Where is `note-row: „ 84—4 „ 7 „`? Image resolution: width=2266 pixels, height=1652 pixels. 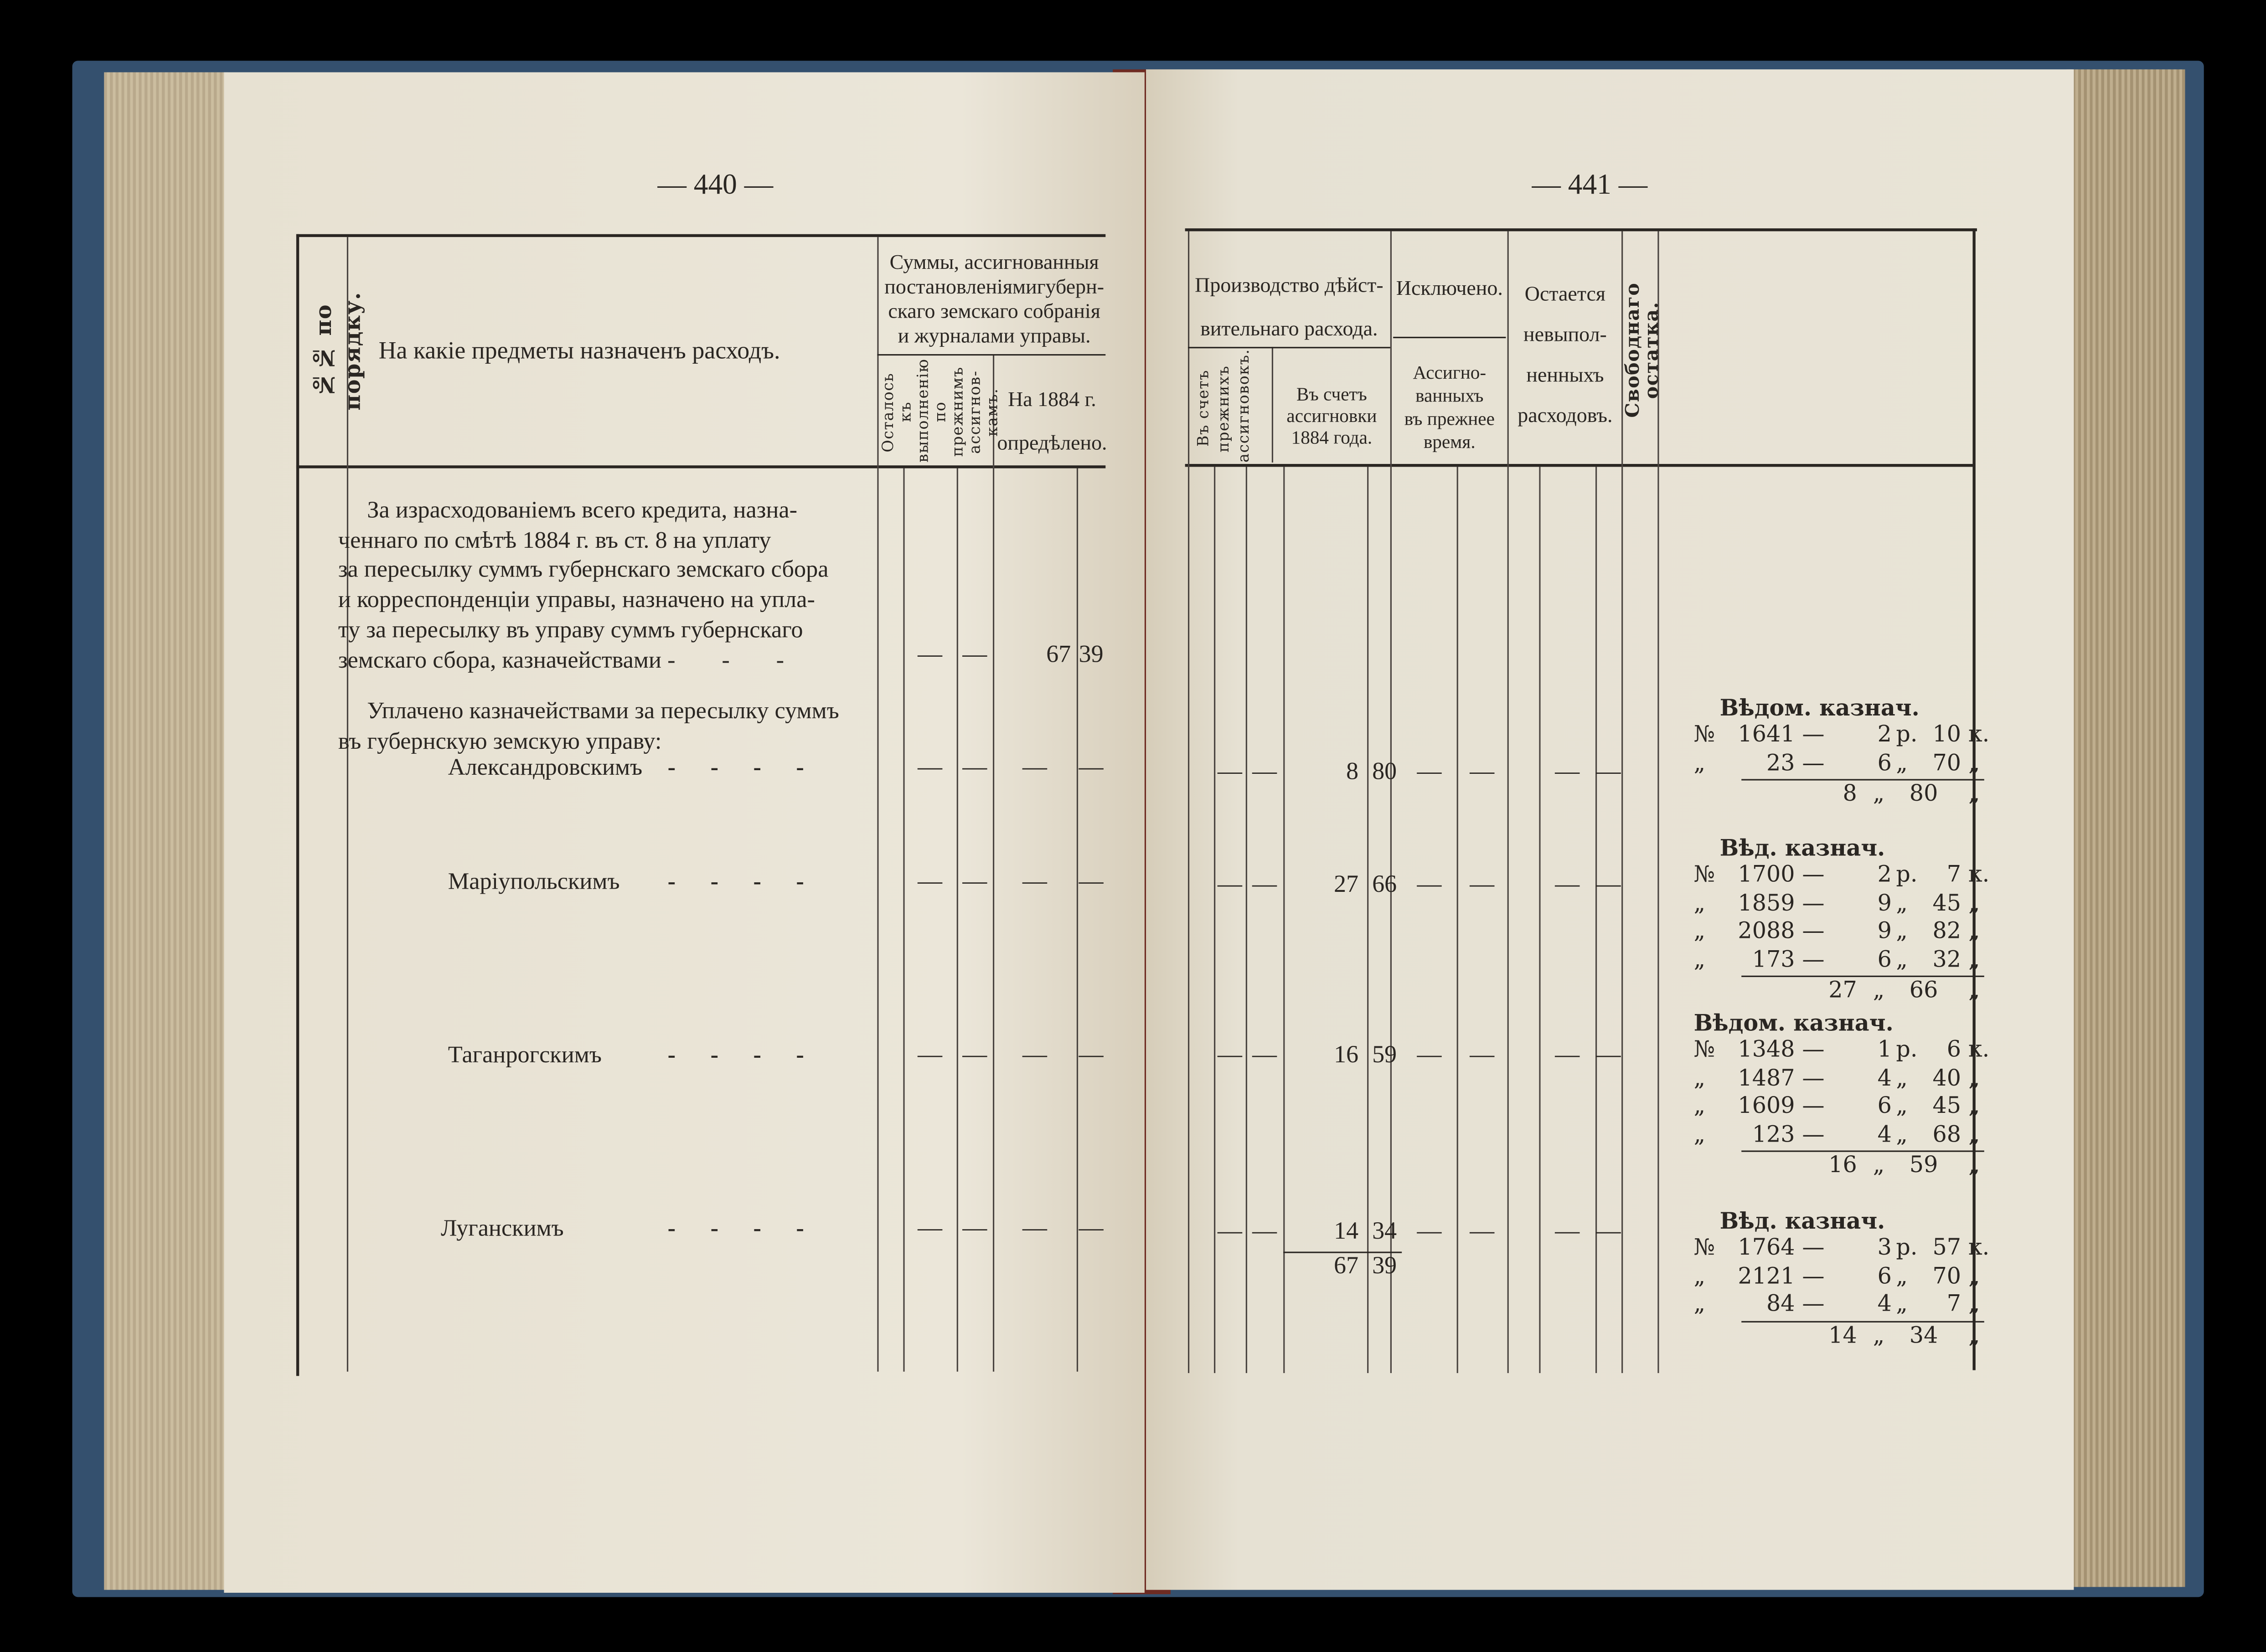
note-row: „ 84—4 „ 7 „ is located at coordinates (1838, 1304).